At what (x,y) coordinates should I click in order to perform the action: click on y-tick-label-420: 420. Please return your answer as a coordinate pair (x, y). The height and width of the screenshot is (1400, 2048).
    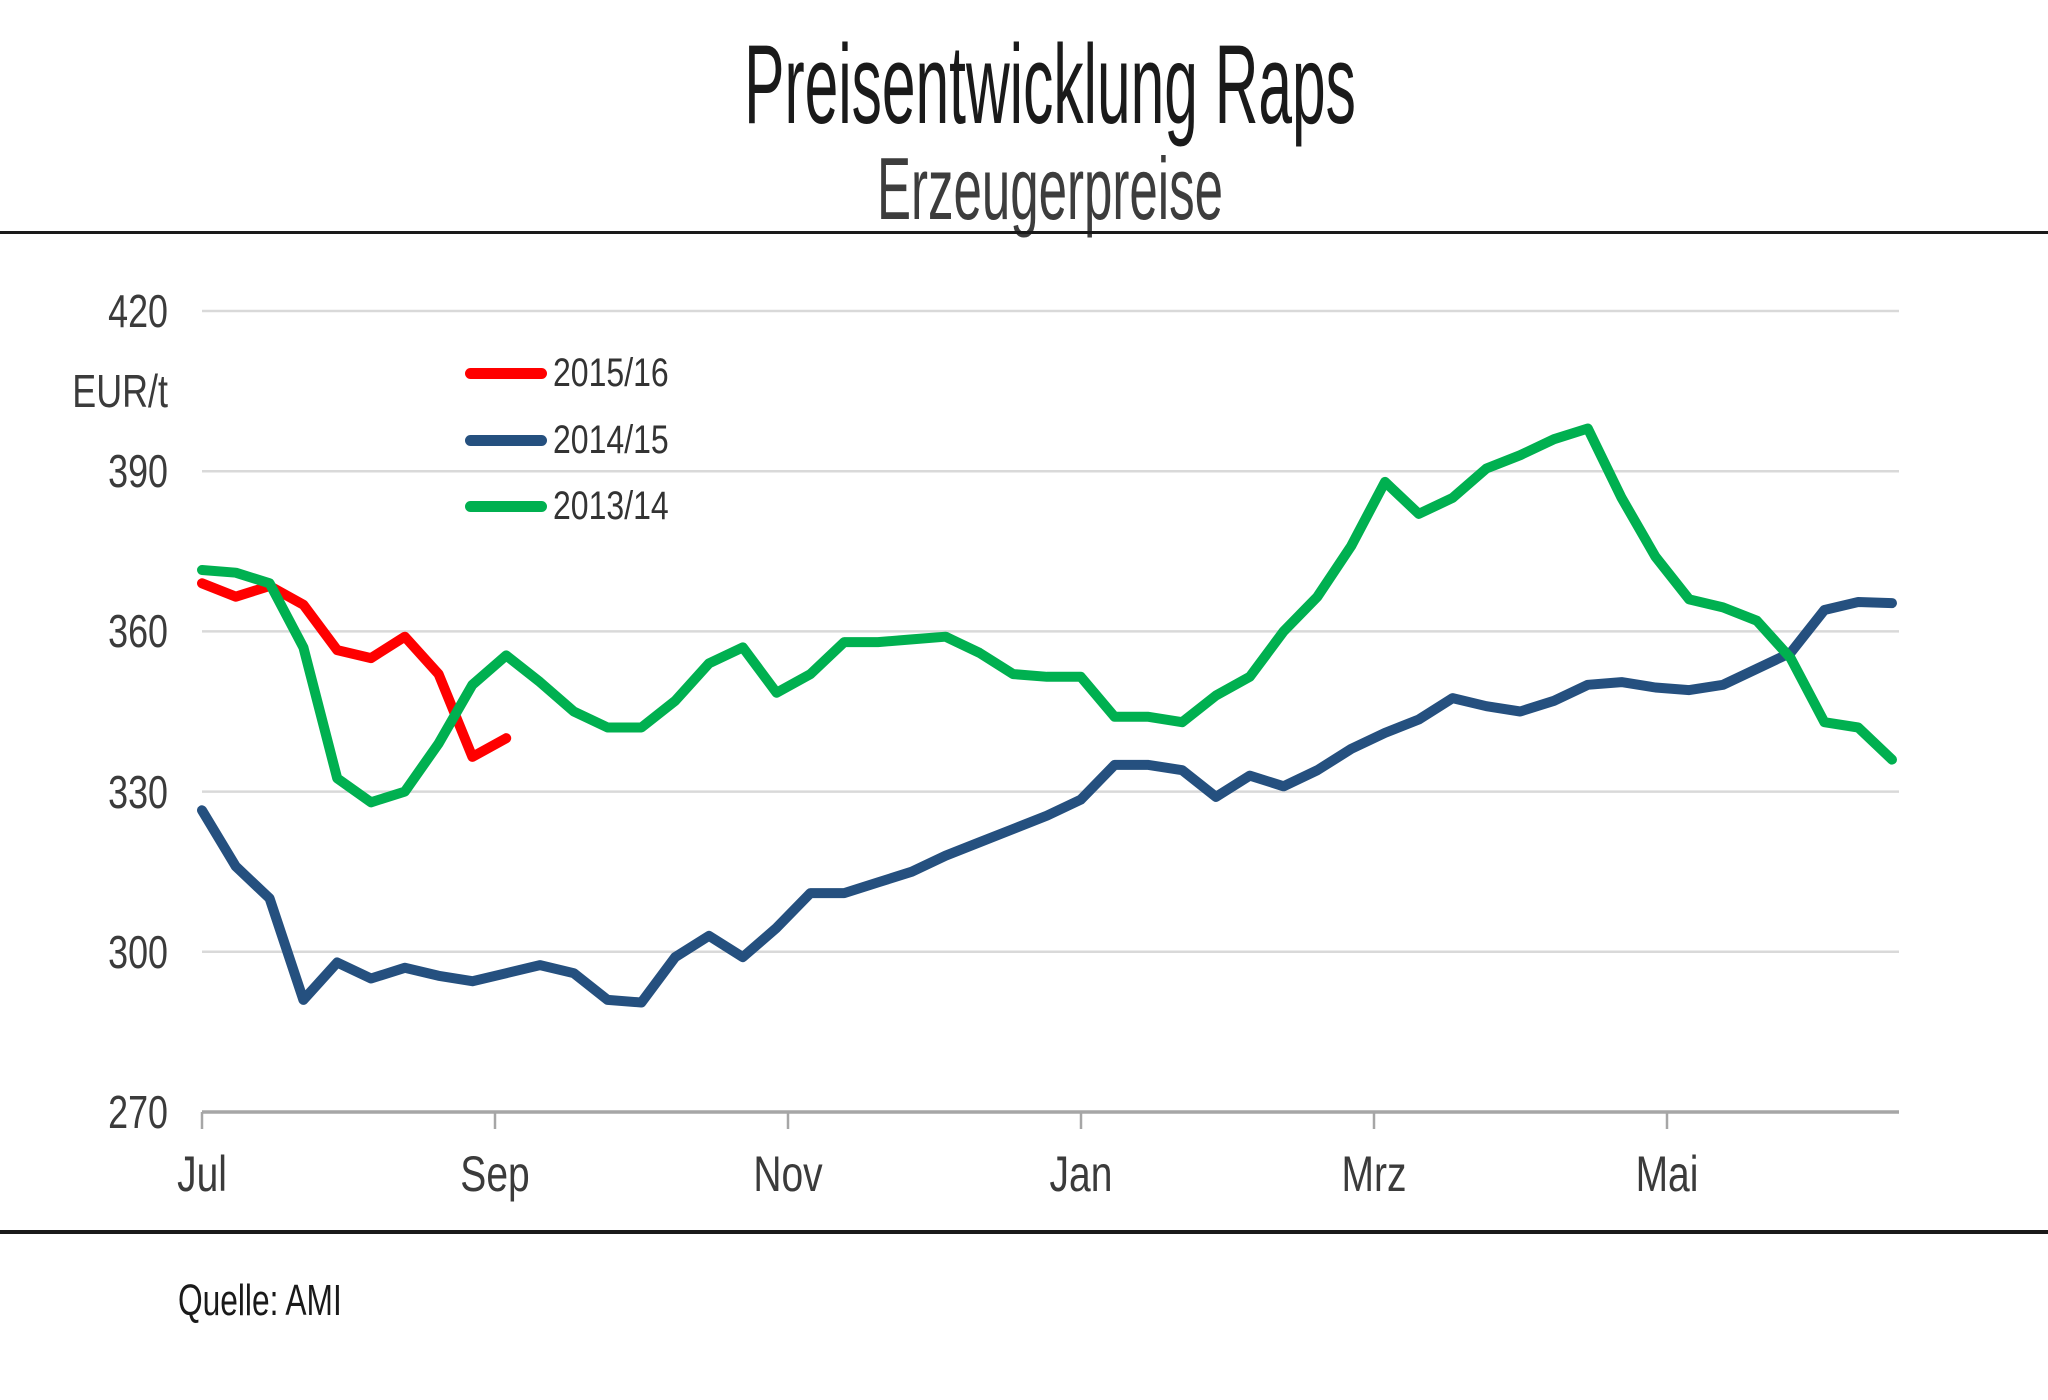
    Looking at the image, I should click on (138, 311).